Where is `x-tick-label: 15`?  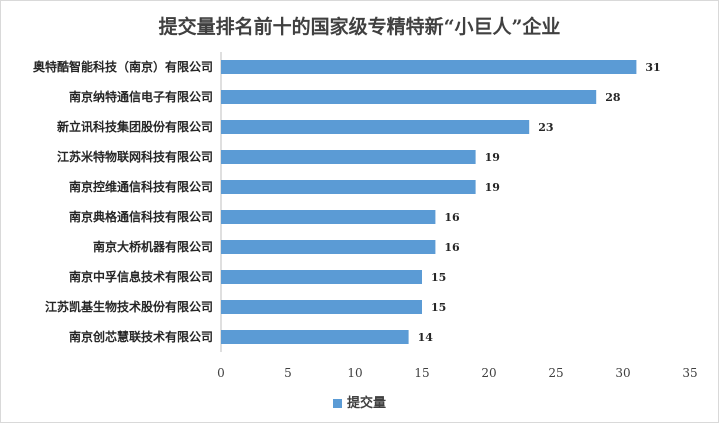
x-tick-label: 15 is located at coordinates (421, 373).